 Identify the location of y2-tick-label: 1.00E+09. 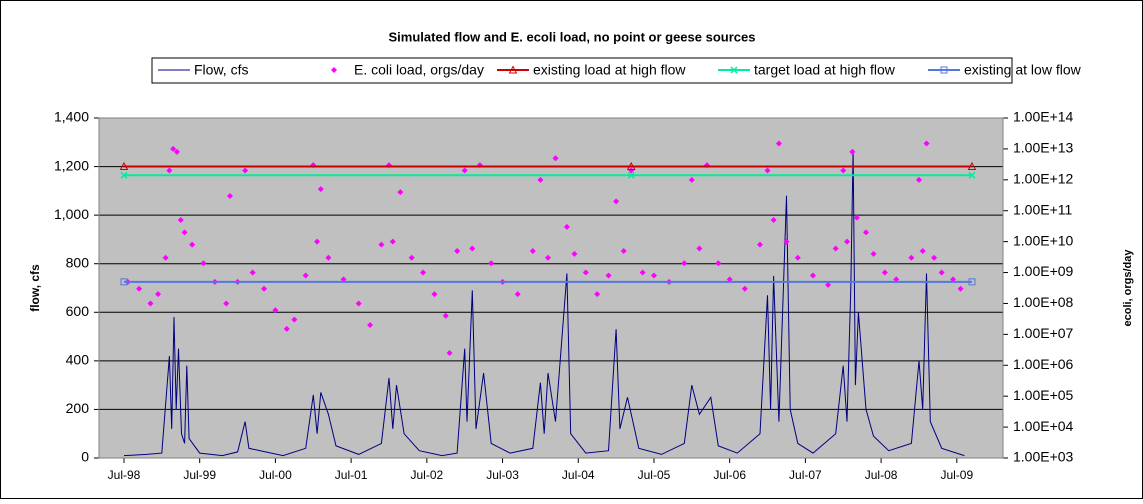
(1043, 271).